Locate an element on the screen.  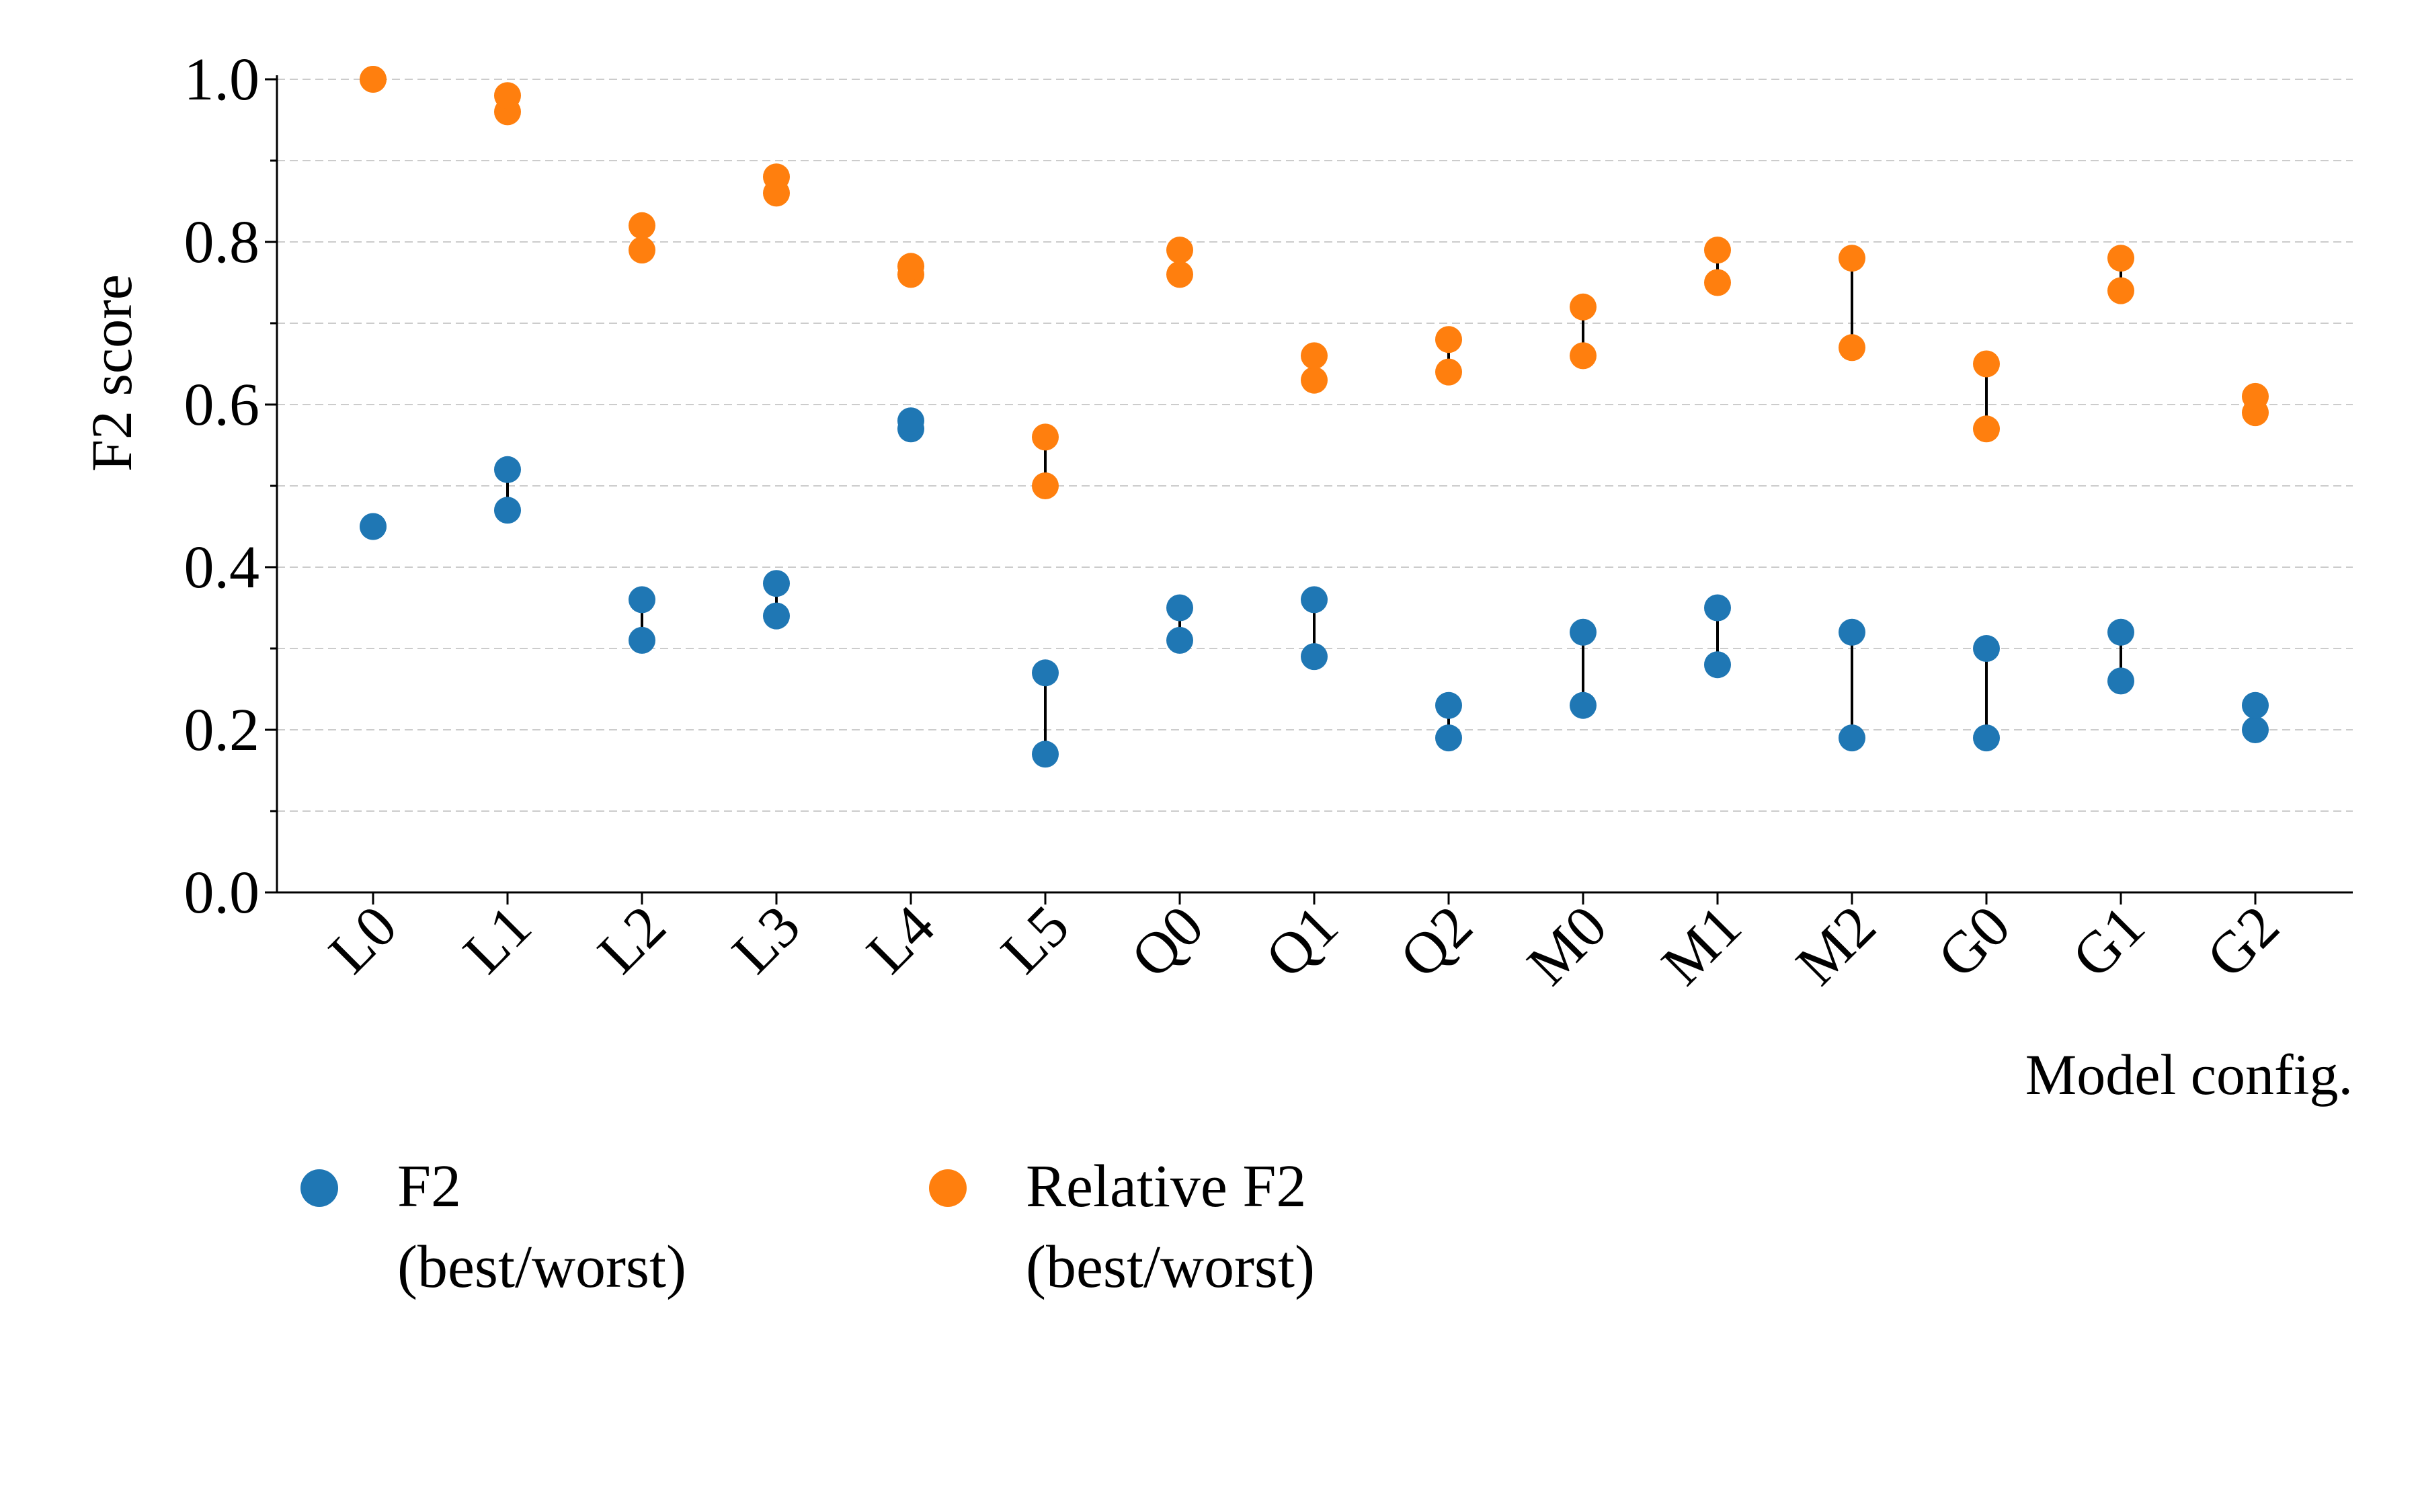
y-axis-label: F2 score is located at coordinates (112, 373).